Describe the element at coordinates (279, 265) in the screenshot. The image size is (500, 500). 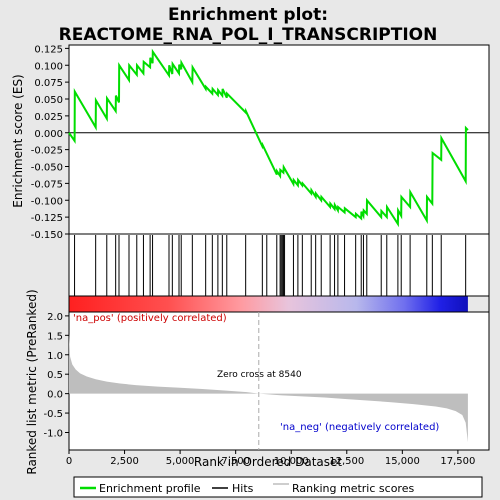
I see `hits-plot-area` at that location.